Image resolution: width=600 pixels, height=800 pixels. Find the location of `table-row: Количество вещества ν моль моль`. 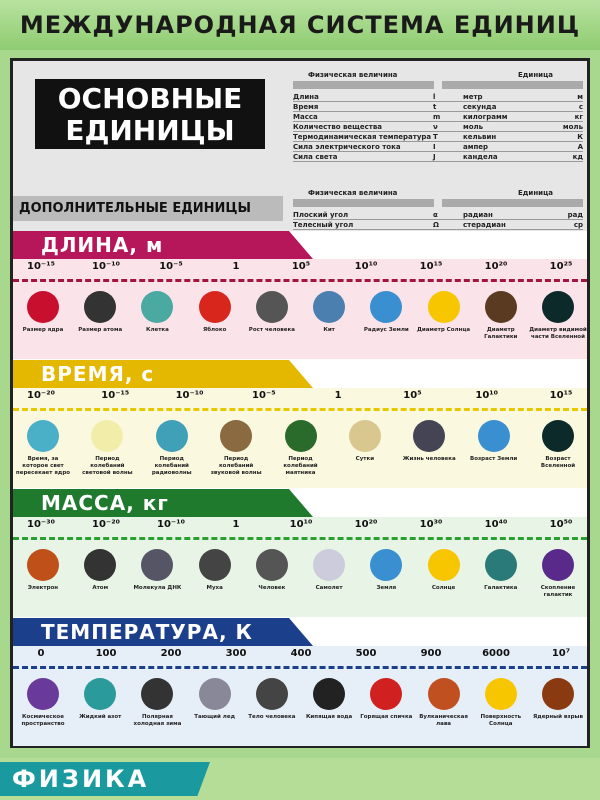

table-row: Количество вещества ν моль моль is located at coordinates (438, 127).